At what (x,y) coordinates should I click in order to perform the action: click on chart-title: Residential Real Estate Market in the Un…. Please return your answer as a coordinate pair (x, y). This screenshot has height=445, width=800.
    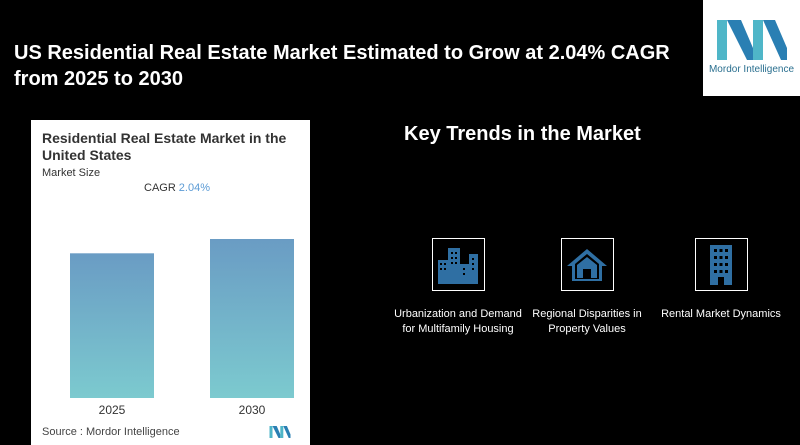
    Looking at the image, I should click on (164, 146).